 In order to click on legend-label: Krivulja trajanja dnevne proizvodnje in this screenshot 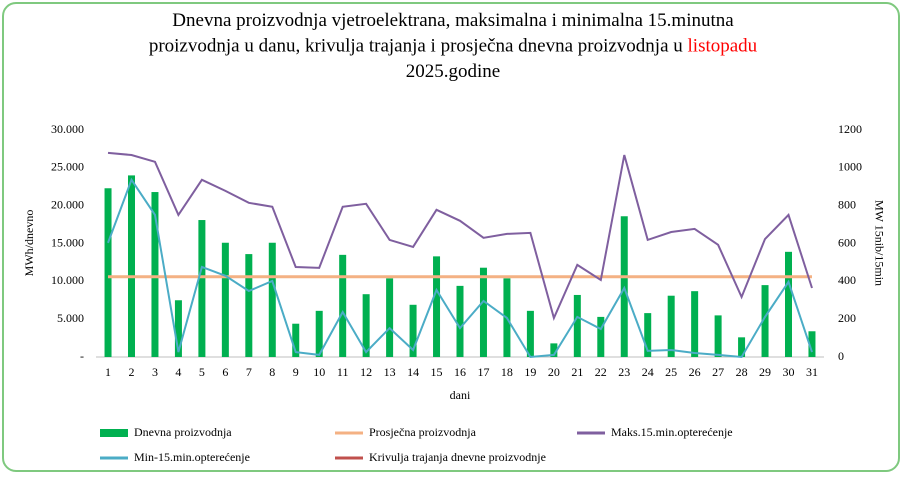, I will do `click(457, 457)`.